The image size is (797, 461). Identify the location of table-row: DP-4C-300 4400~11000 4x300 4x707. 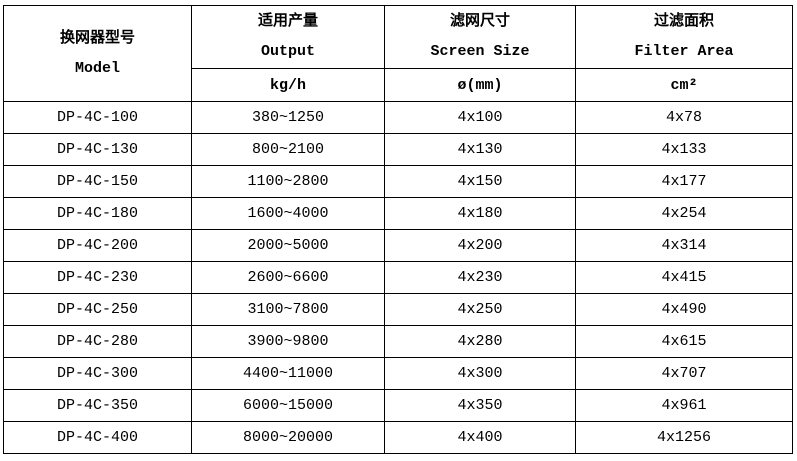
(398, 373).